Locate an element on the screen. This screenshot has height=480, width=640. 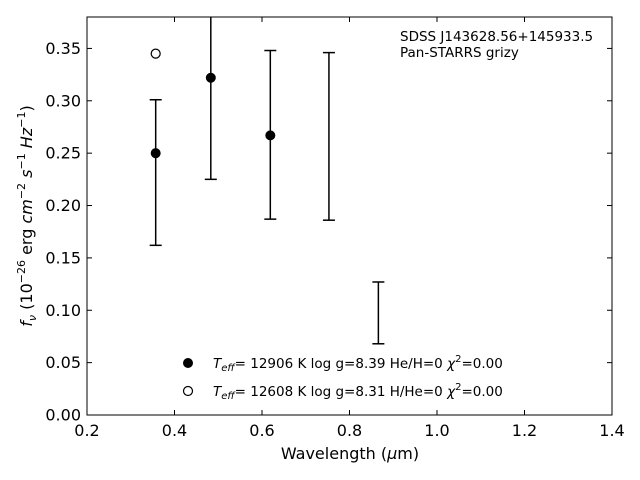
point-open is located at coordinates (155, 53).